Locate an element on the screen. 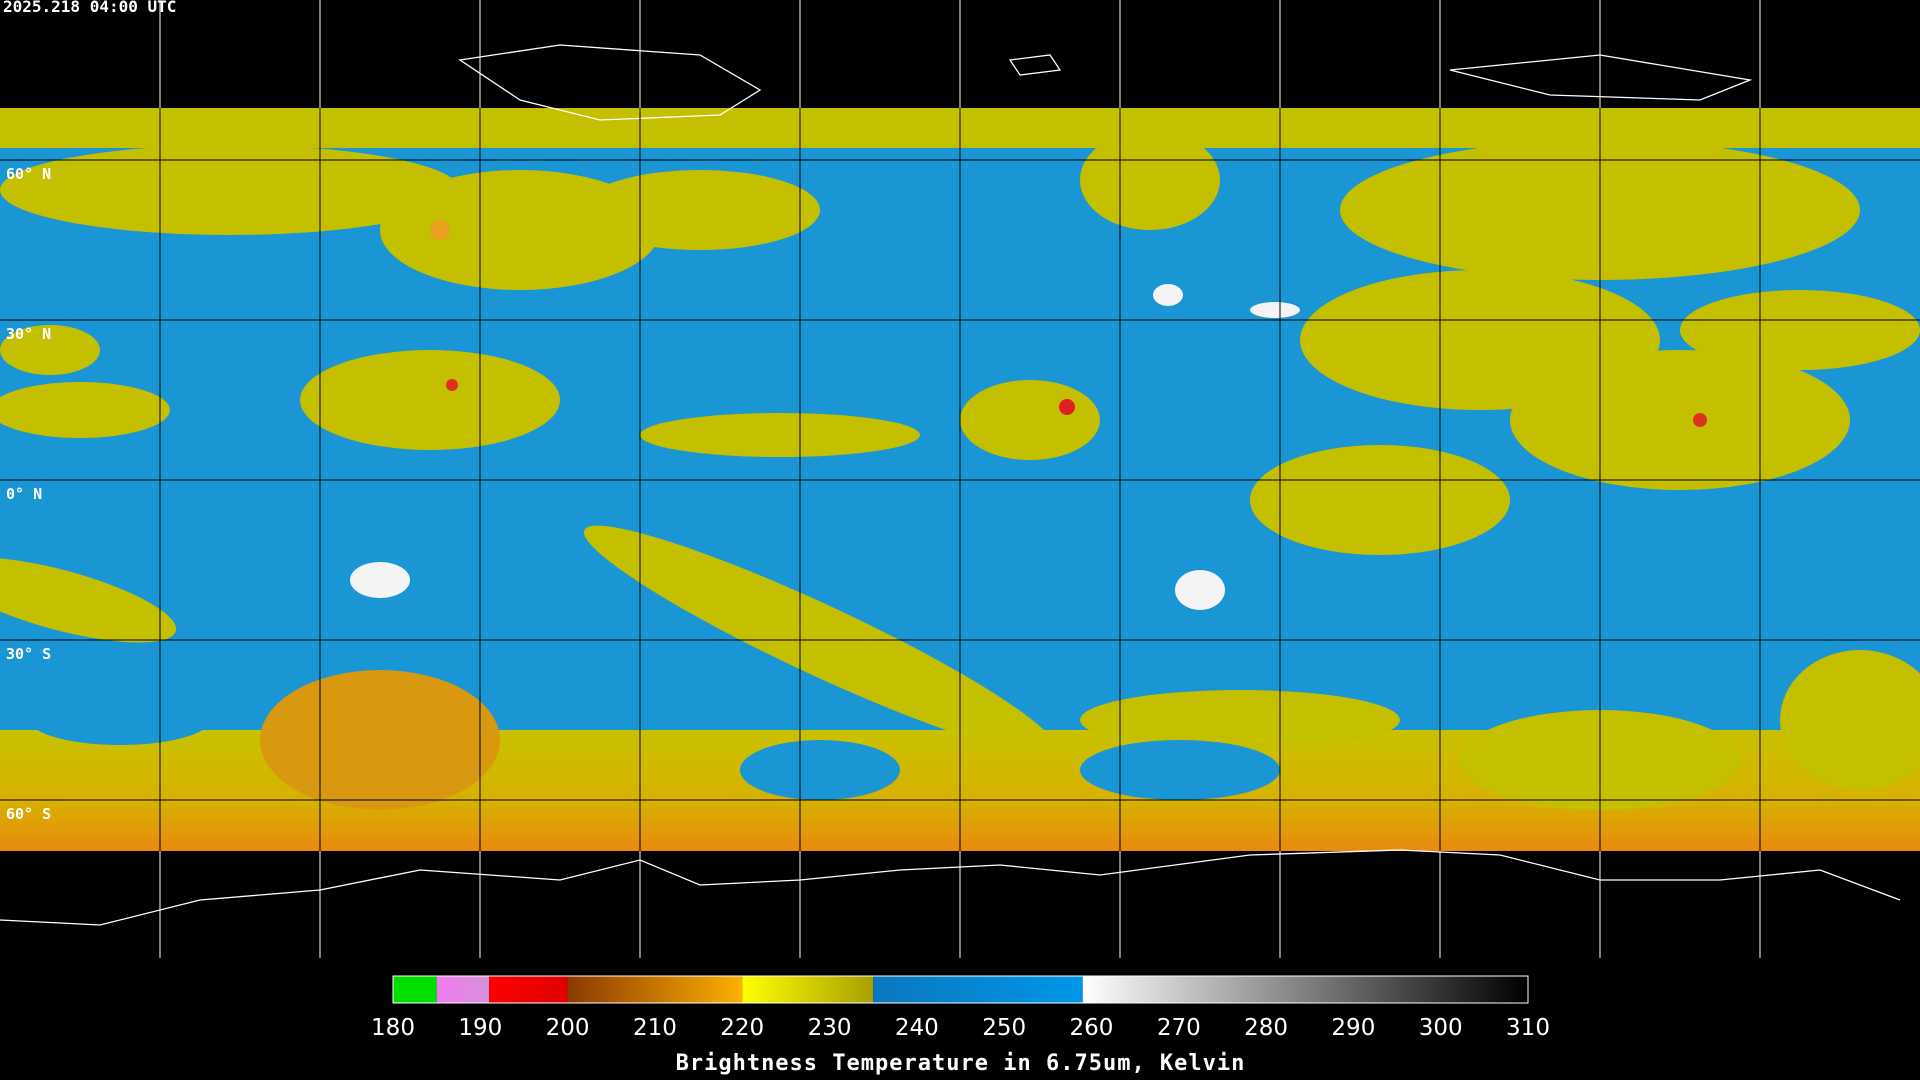 The image size is (1920, 1080). colorbar-tick-label: 280 is located at coordinates (1266, 1028).